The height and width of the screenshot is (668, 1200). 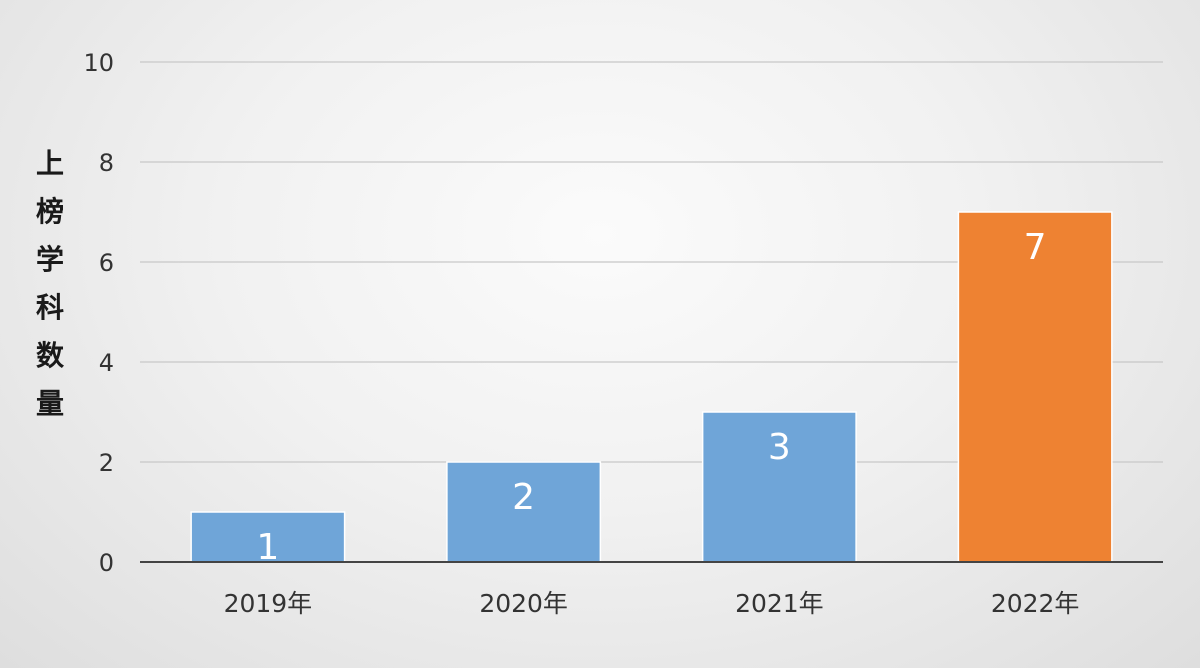 What do you see at coordinates (652, 603) in the screenshot?
I see `x-axis-ticks: 2019年 2020年 2021年 2022年` at bounding box center [652, 603].